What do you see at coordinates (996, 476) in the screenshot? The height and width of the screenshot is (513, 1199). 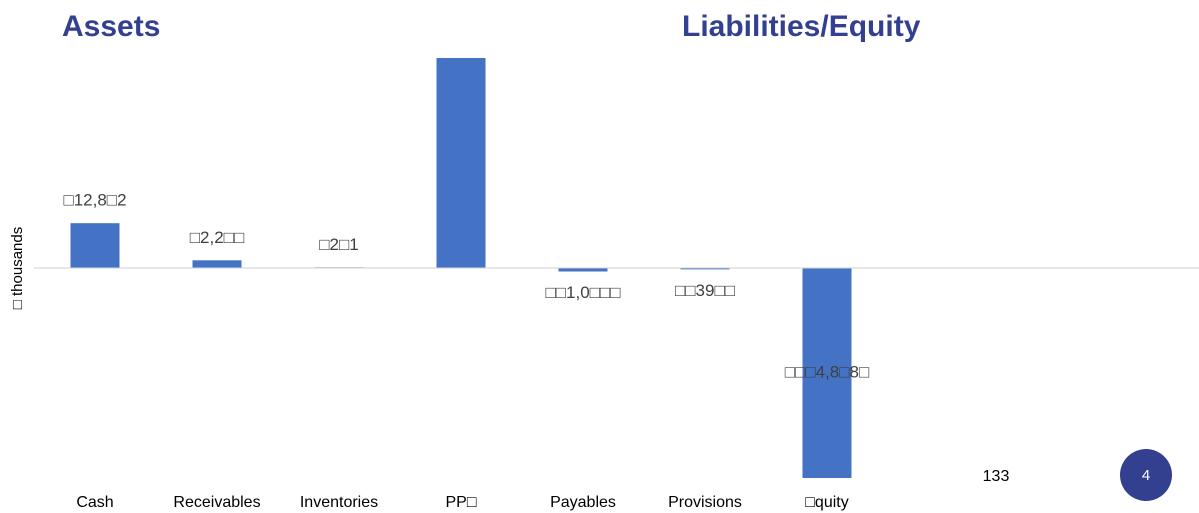 I see `footer-number: 133` at bounding box center [996, 476].